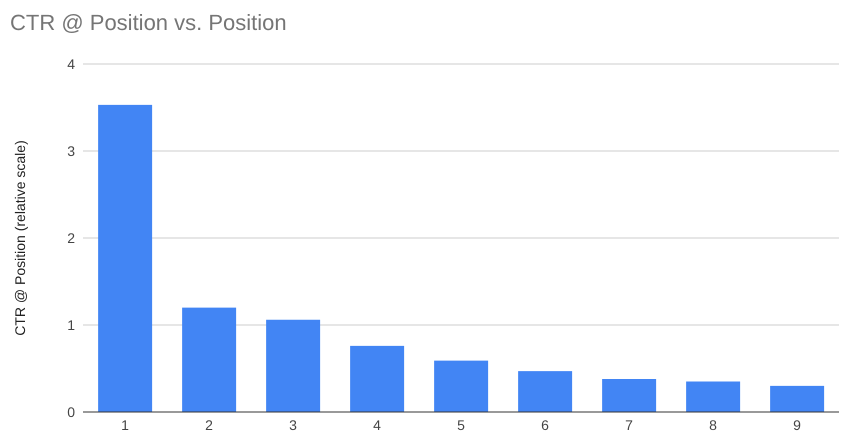 The width and height of the screenshot is (857, 448). Describe the element at coordinates (20, 238) in the screenshot. I see `y-axis-title: CTR @ Position (relative scale)` at that location.